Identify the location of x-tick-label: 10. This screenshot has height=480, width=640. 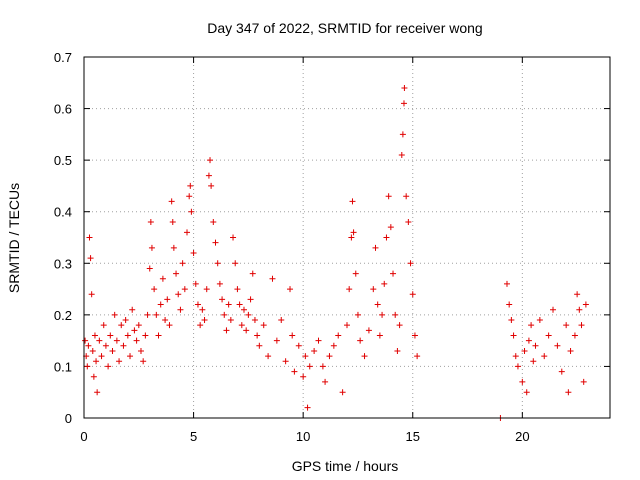
(303, 436).